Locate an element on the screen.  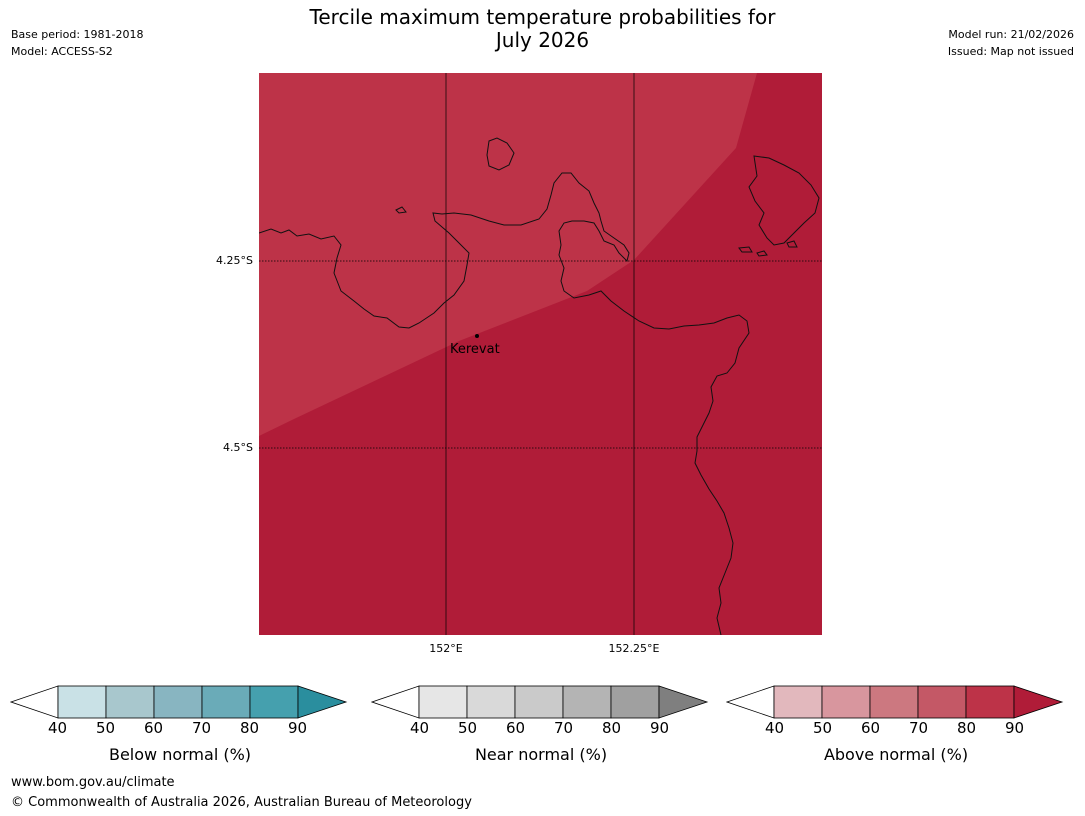
legend-below-ticks: 40 50 60 70 80 90 is located at coordinates (180, 729).